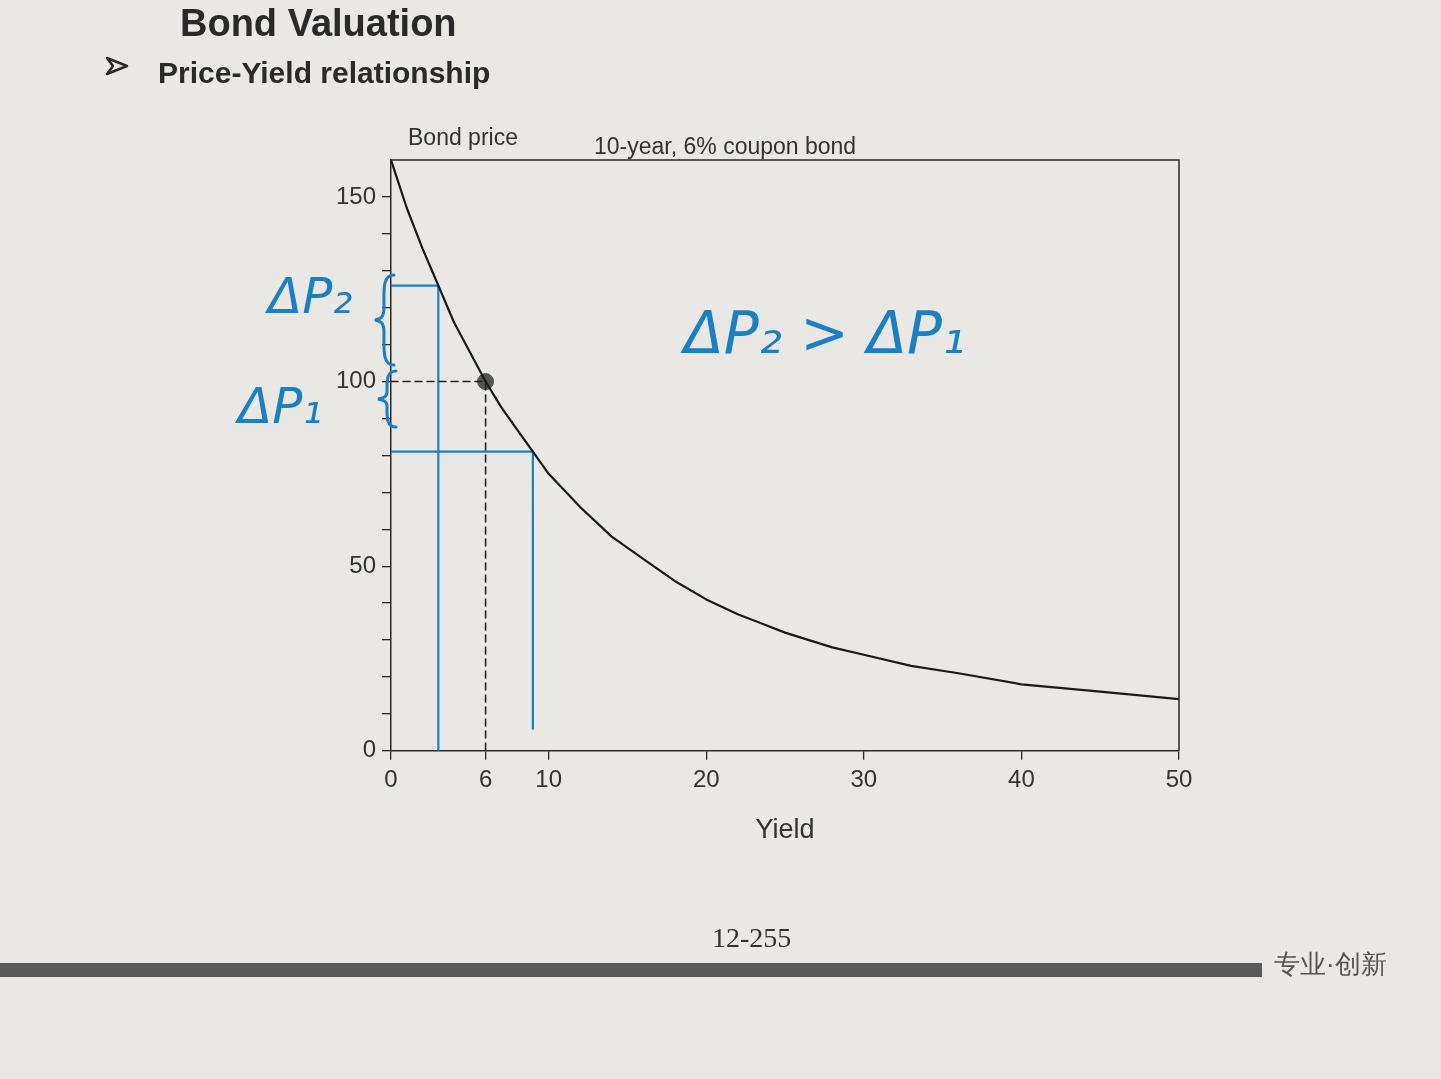 The image size is (1441, 1079). Describe the element at coordinates (369, 749) in the screenshot. I see `y-tick-label: 0` at that location.